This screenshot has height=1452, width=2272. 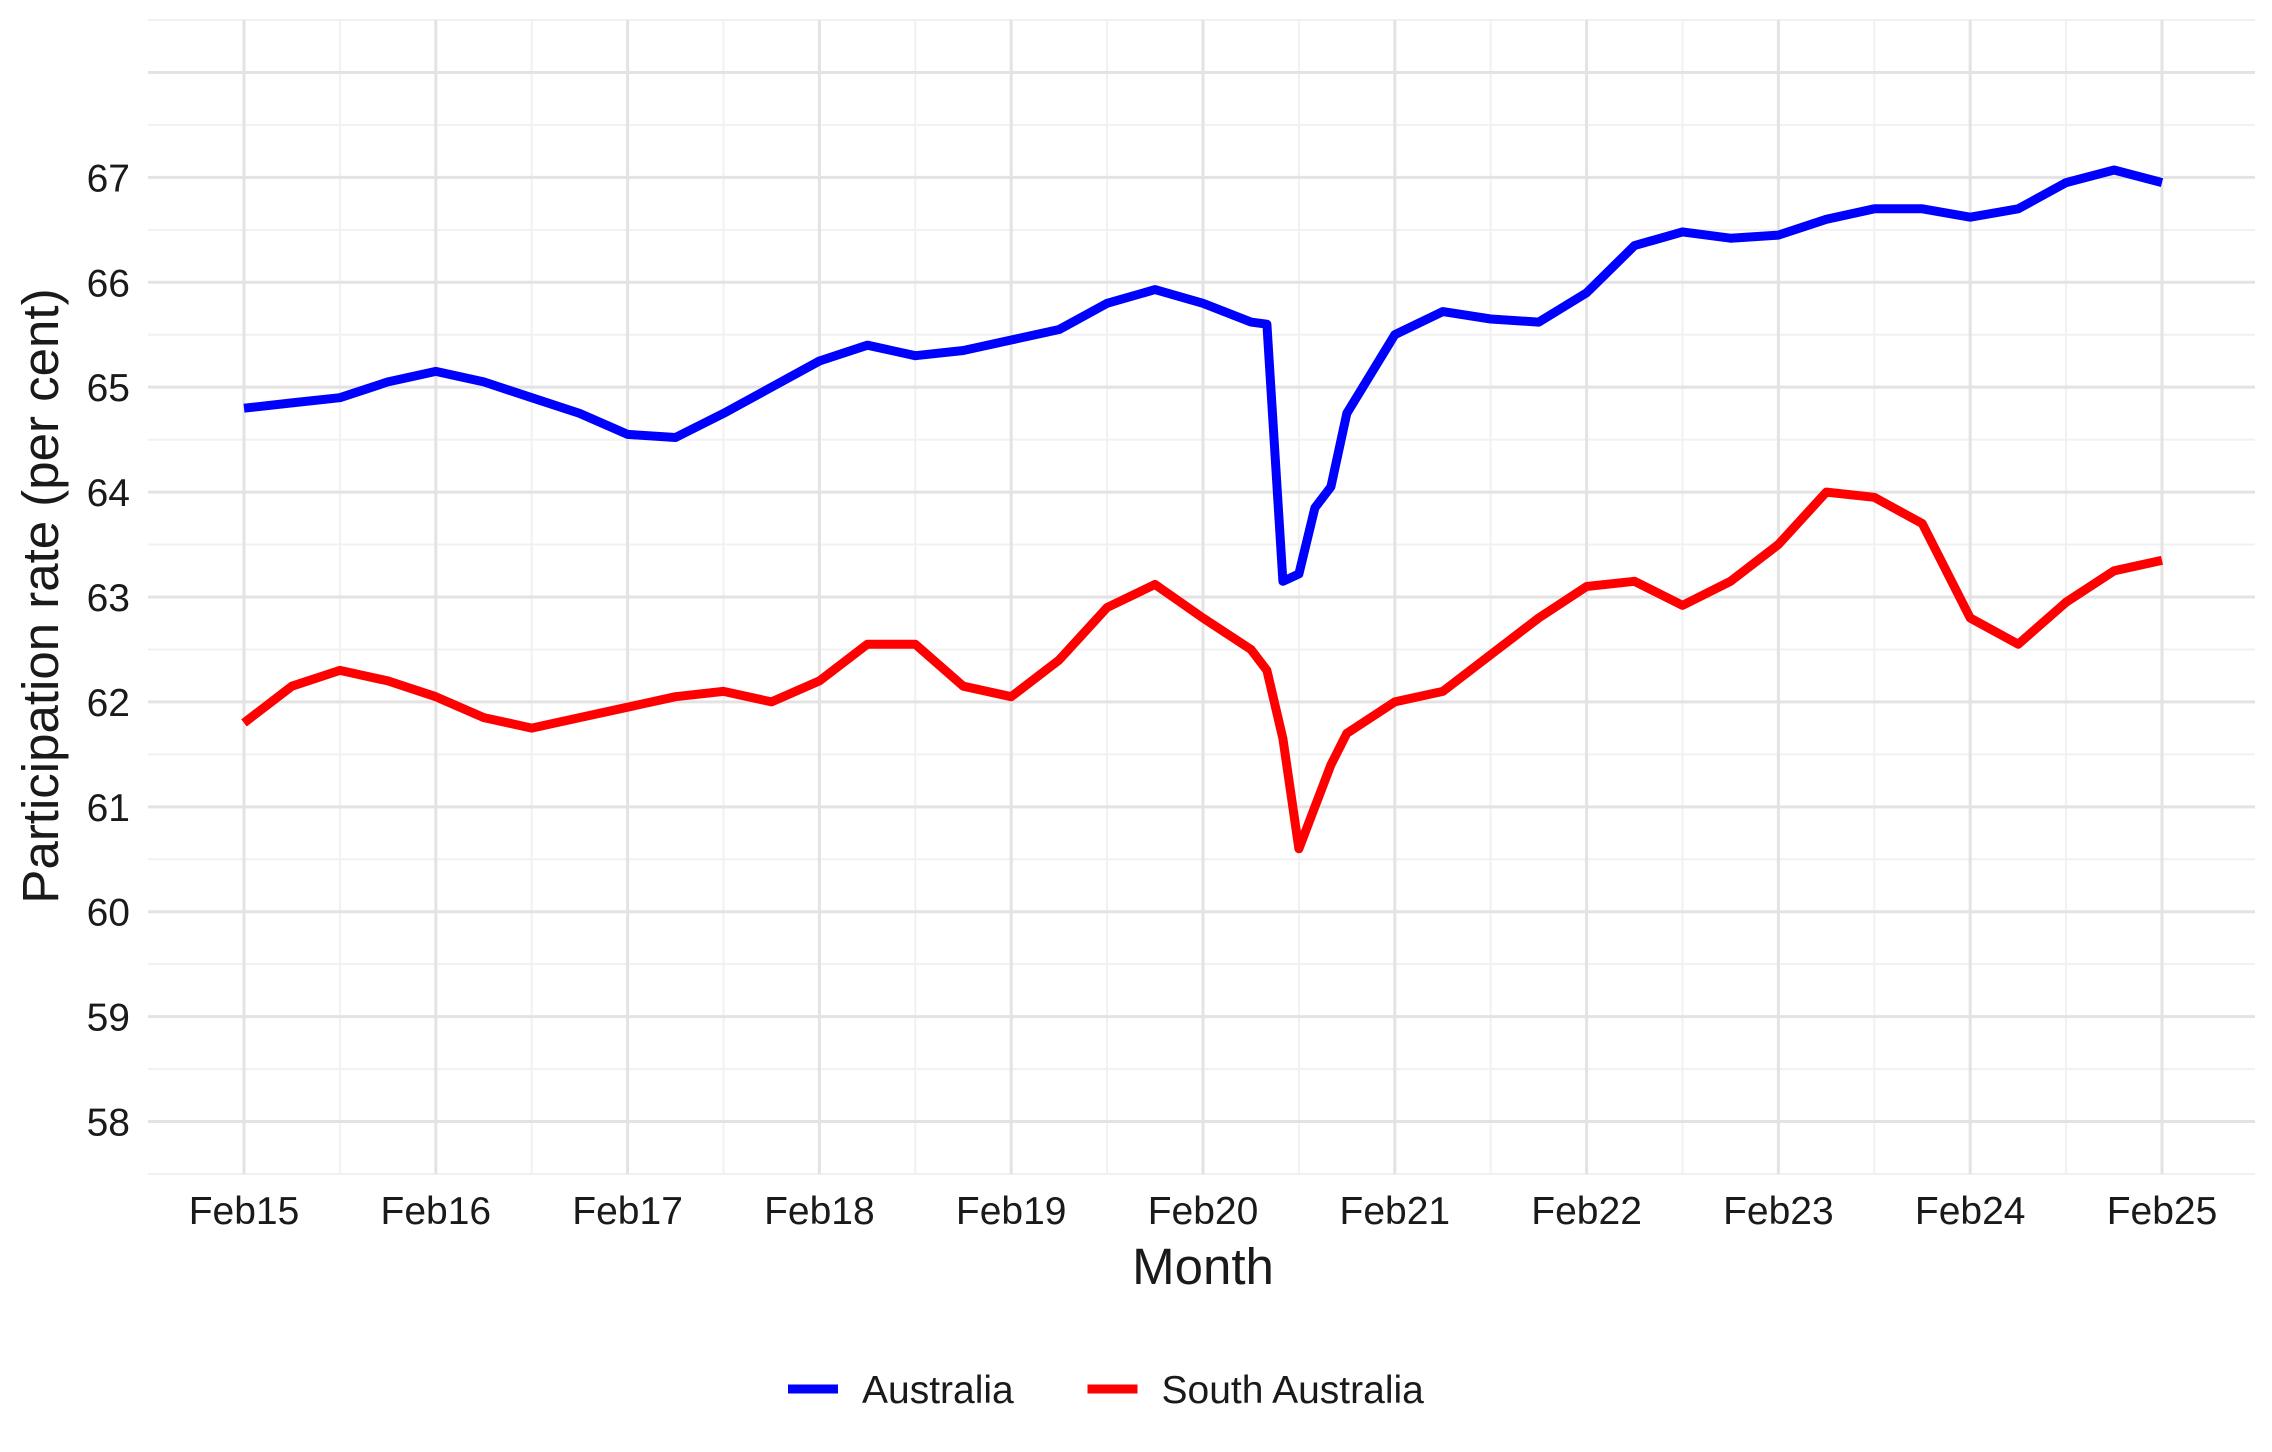 What do you see at coordinates (108, 703) in the screenshot?
I see `y-tick-label: 62` at bounding box center [108, 703].